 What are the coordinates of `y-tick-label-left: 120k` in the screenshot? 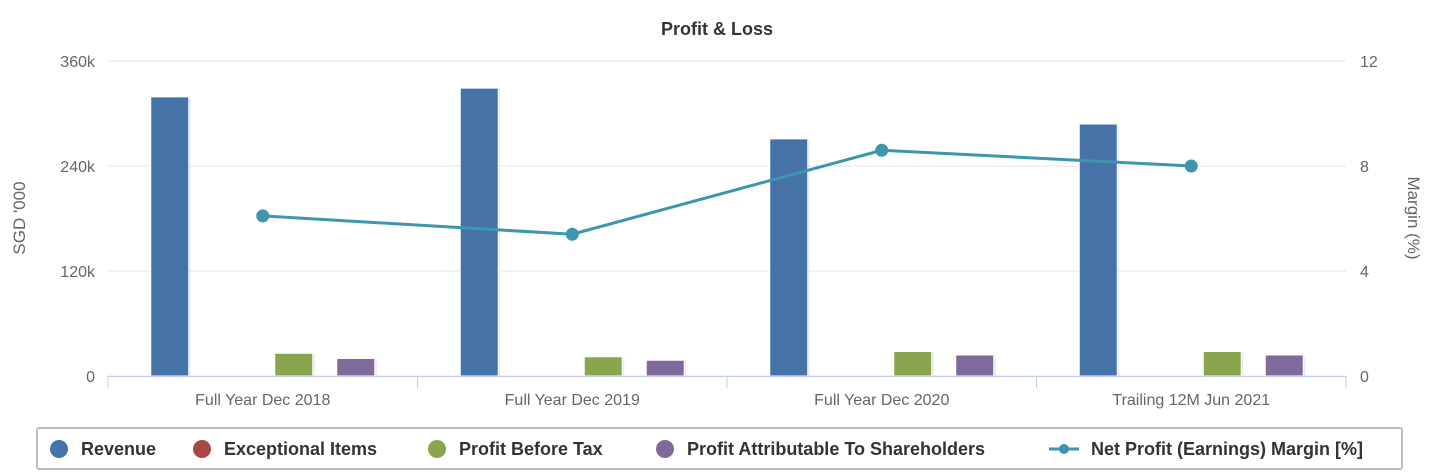 It's located at (78, 272).